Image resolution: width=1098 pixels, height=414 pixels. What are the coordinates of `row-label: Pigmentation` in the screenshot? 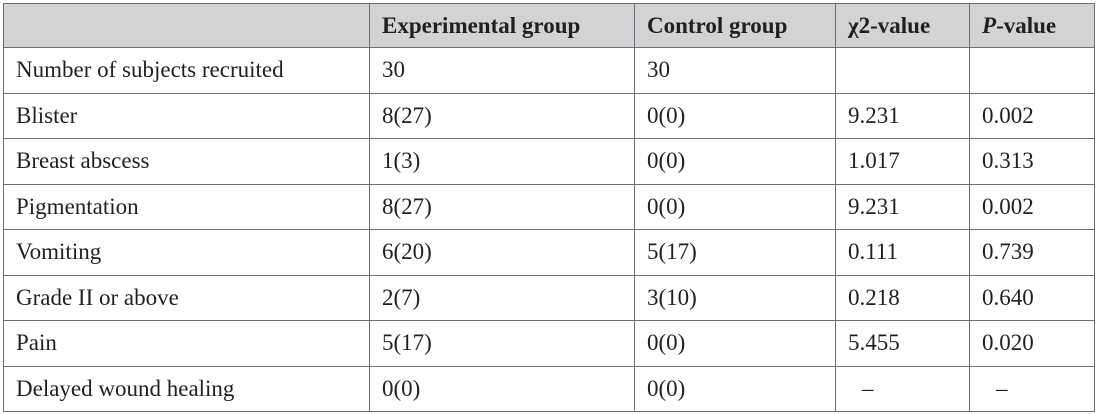 It's located at (186, 206).